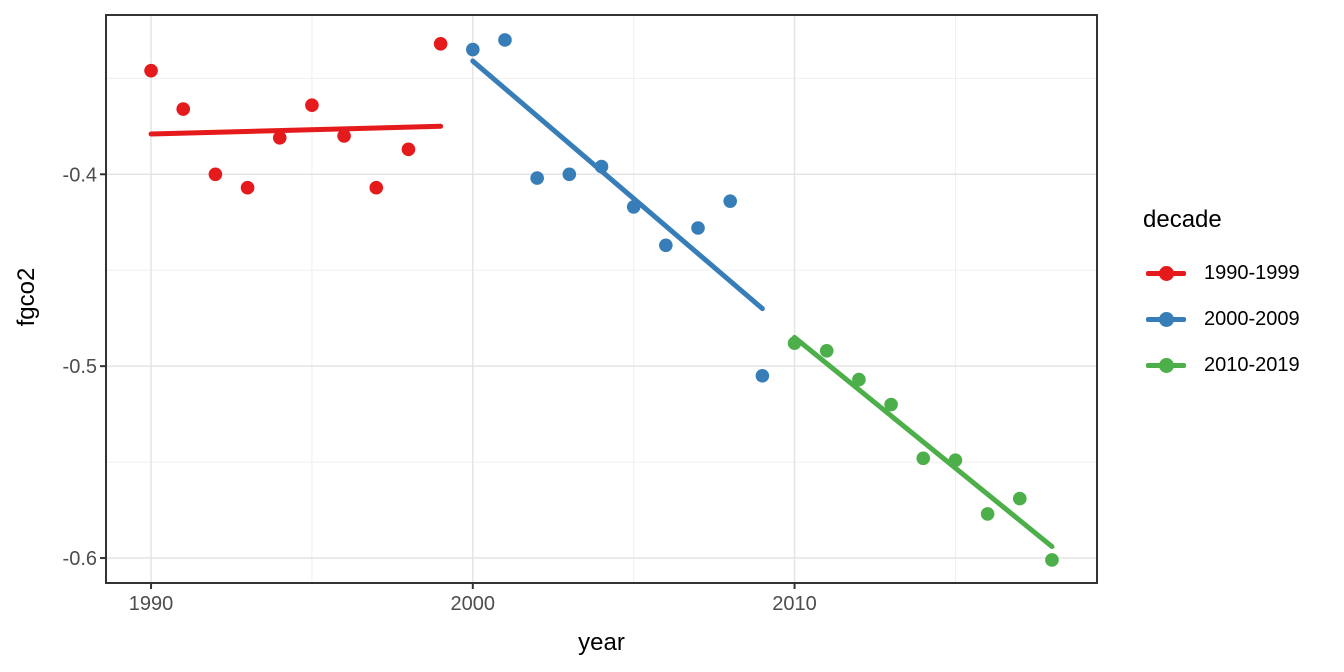 This screenshot has width=1344, height=672. I want to click on y-axis-title: fgco2, so click(26, 297).